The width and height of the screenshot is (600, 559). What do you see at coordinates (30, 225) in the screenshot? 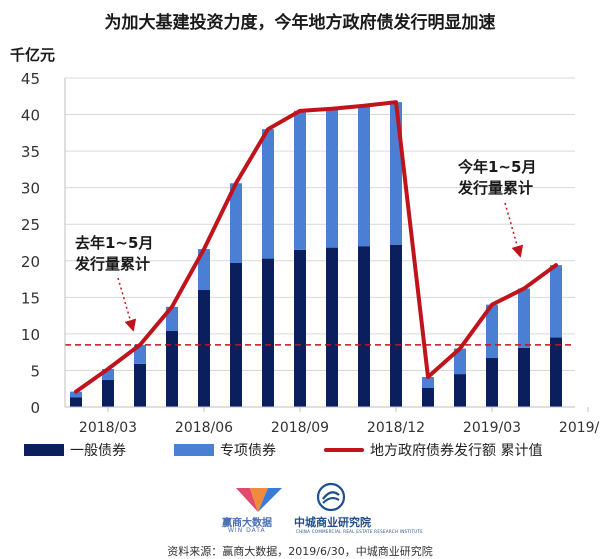
I see `y-tick-label: 25` at bounding box center [30, 225].